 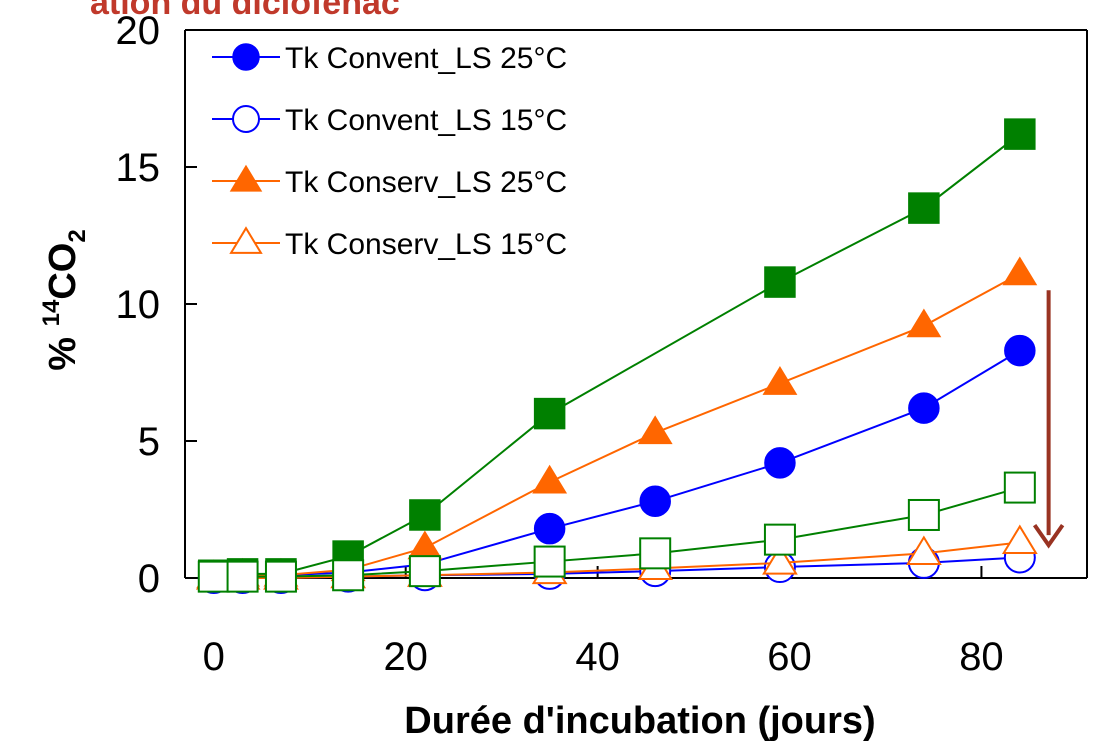 What do you see at coordinates (639, 721) in the screenshot?
I see `x-axis-title: Durée d'incubation (jours)` at bounding box center [639, 721].